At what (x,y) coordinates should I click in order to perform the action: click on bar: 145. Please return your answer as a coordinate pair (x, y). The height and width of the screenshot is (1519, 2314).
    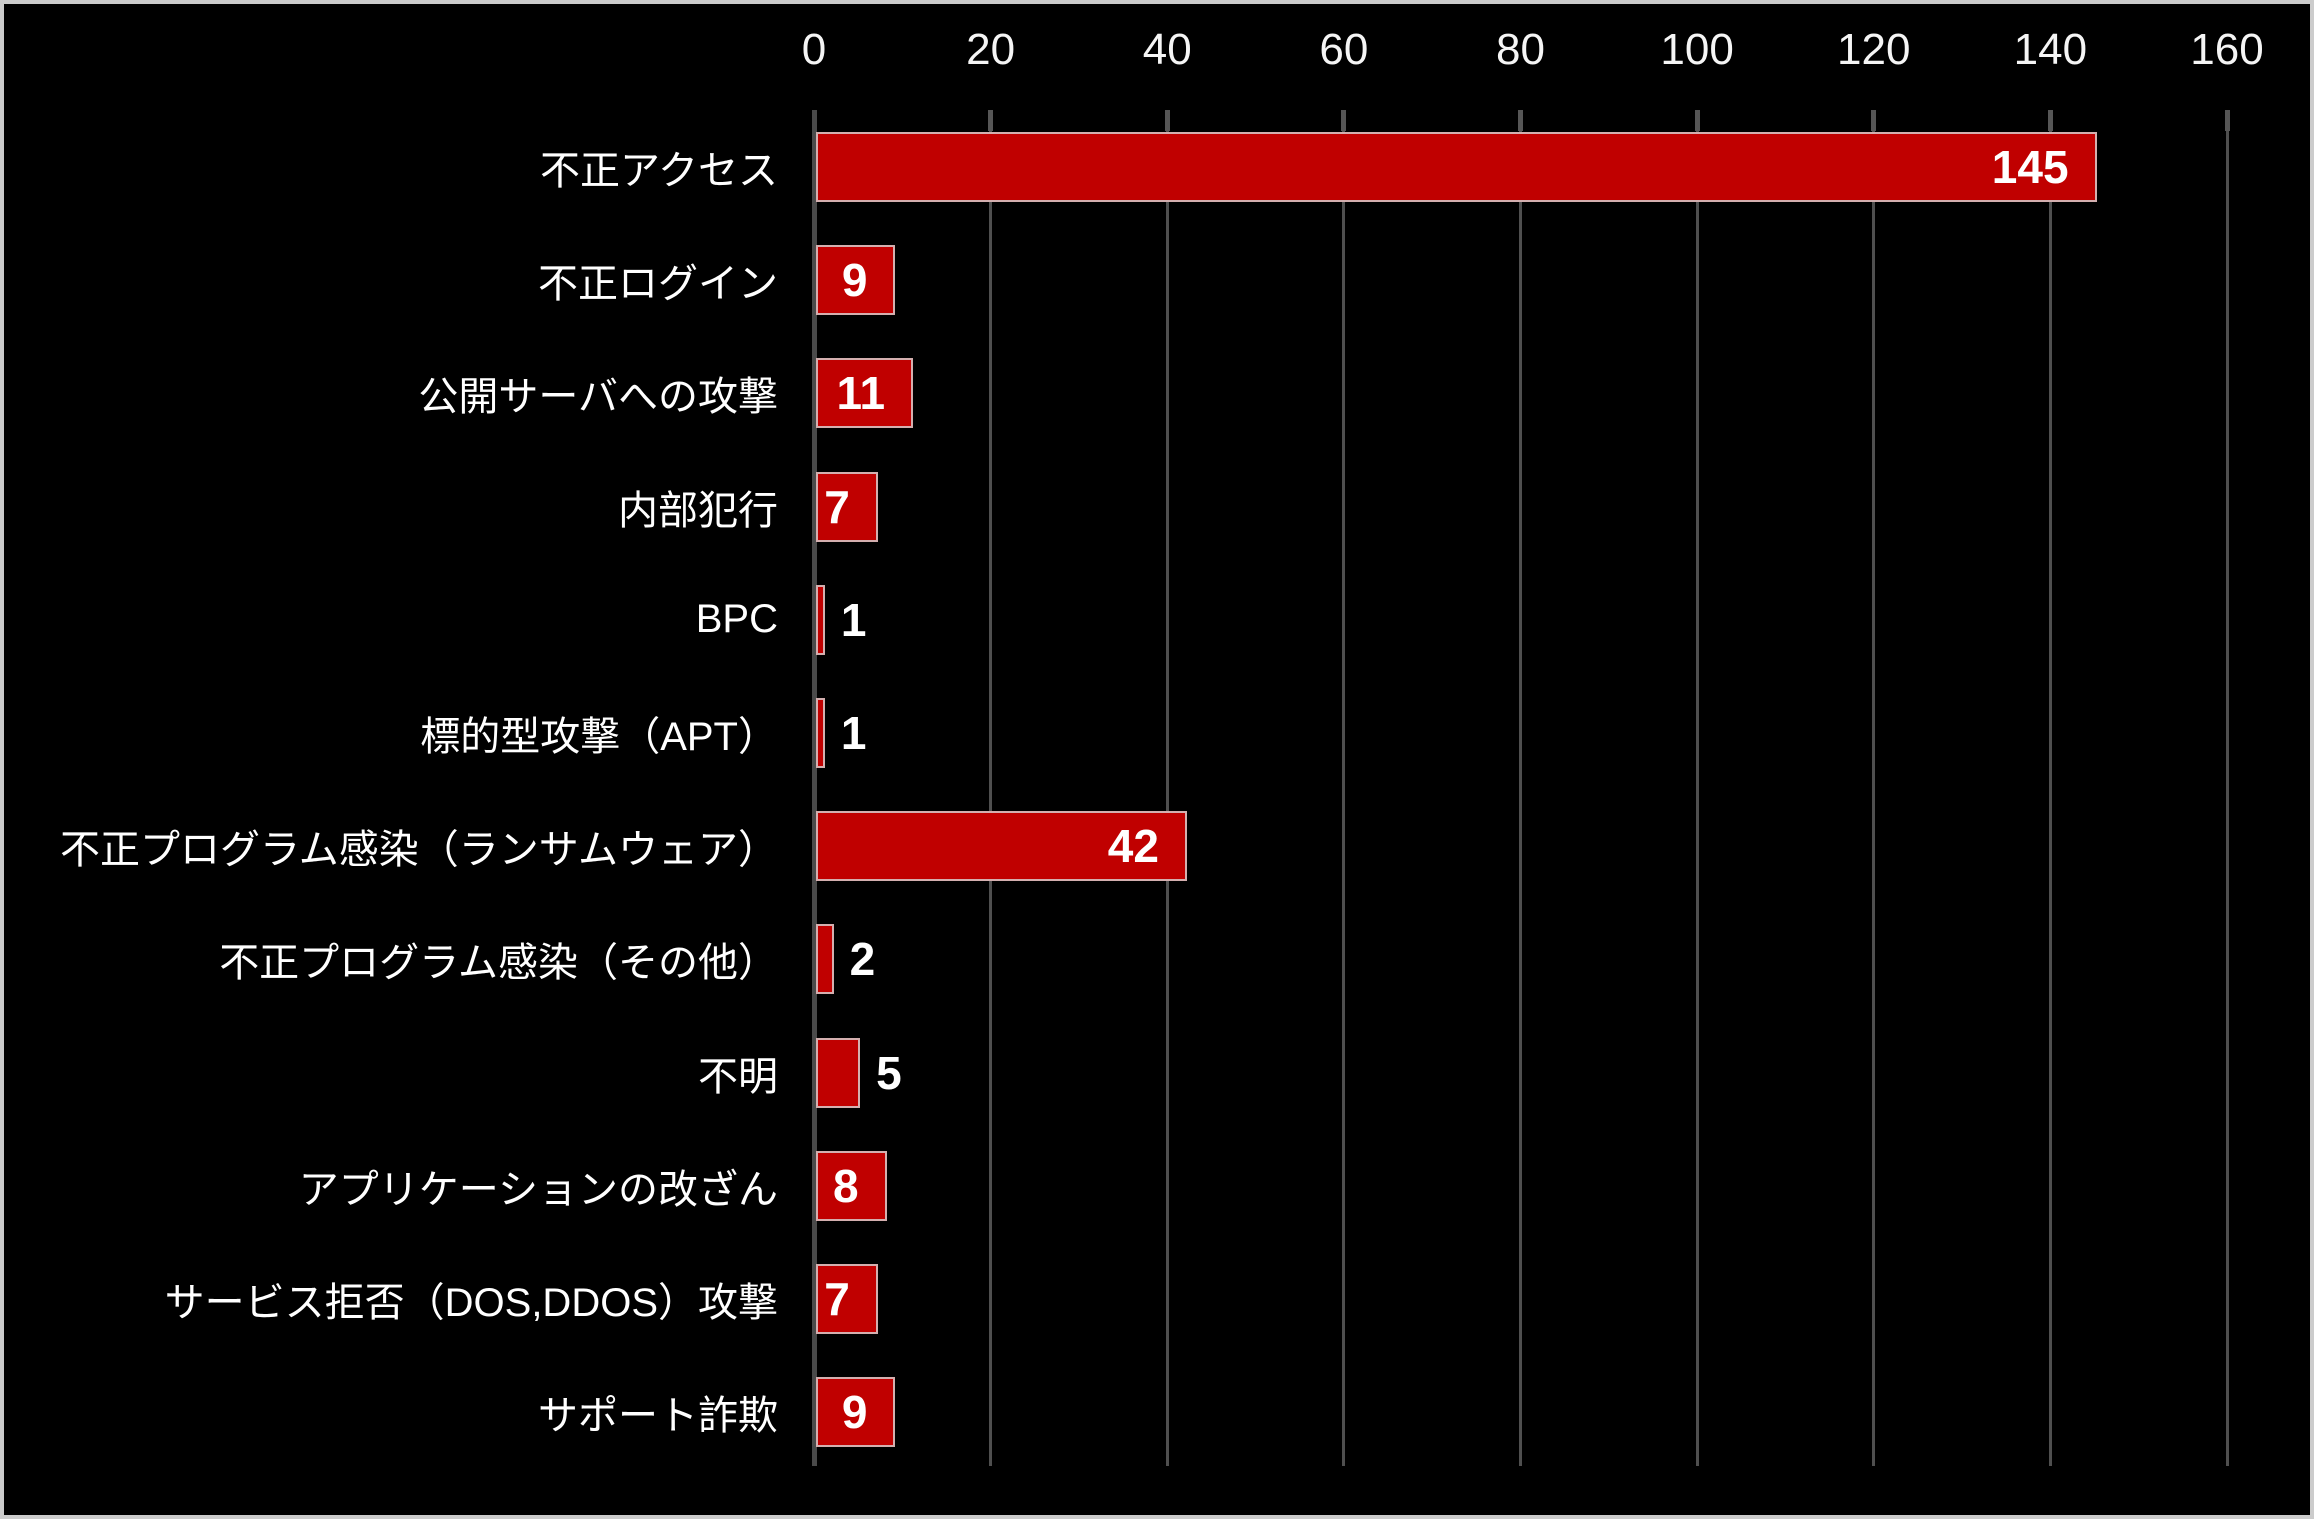
    Looking at the image, I should click on (1456, 167).